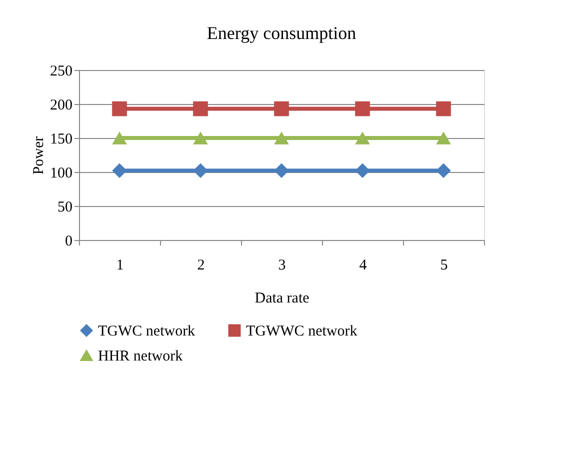 The width and height of the screenshot is (572, 471). Describe the element at coordinates (39, 155) in the screenshot. I see `y-axis-title: Power` at that location.